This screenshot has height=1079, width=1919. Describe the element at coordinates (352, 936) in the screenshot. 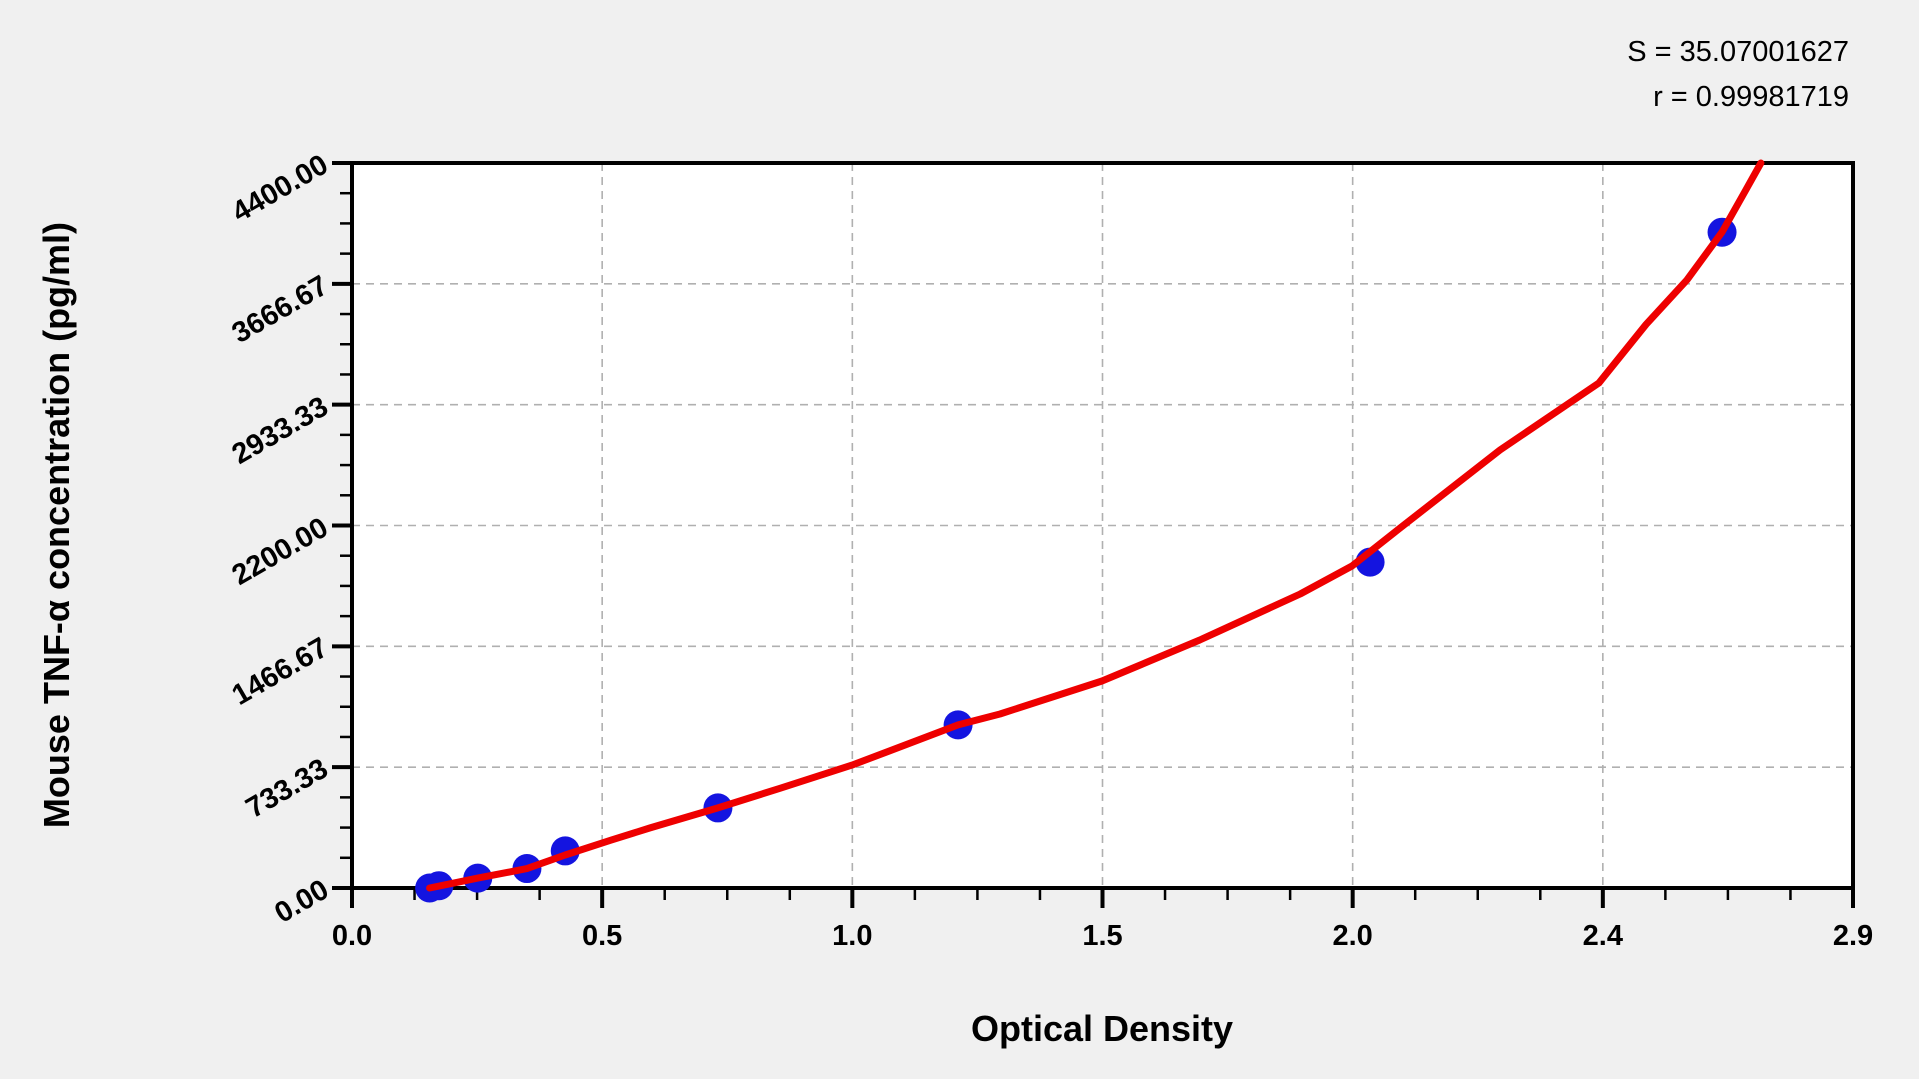

I see `x-tick-label: 0.0` at that location.